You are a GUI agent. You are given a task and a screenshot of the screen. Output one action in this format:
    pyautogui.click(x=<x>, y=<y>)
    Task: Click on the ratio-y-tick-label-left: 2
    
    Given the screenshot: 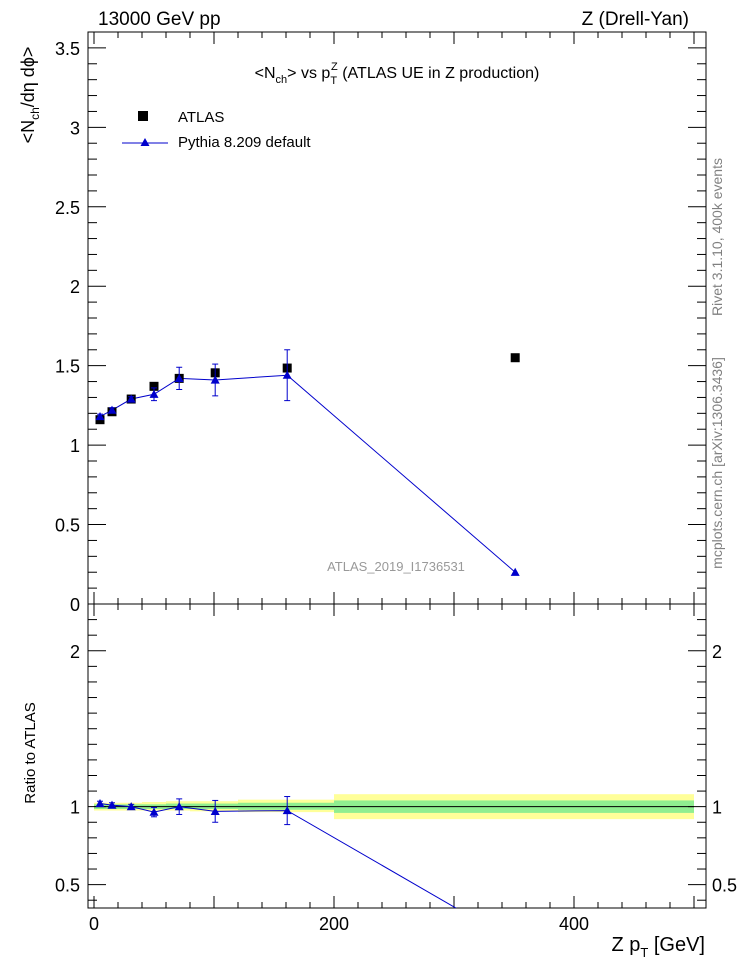 What is the action you would take?
    pyautogui.click(x=75, y=652)
    